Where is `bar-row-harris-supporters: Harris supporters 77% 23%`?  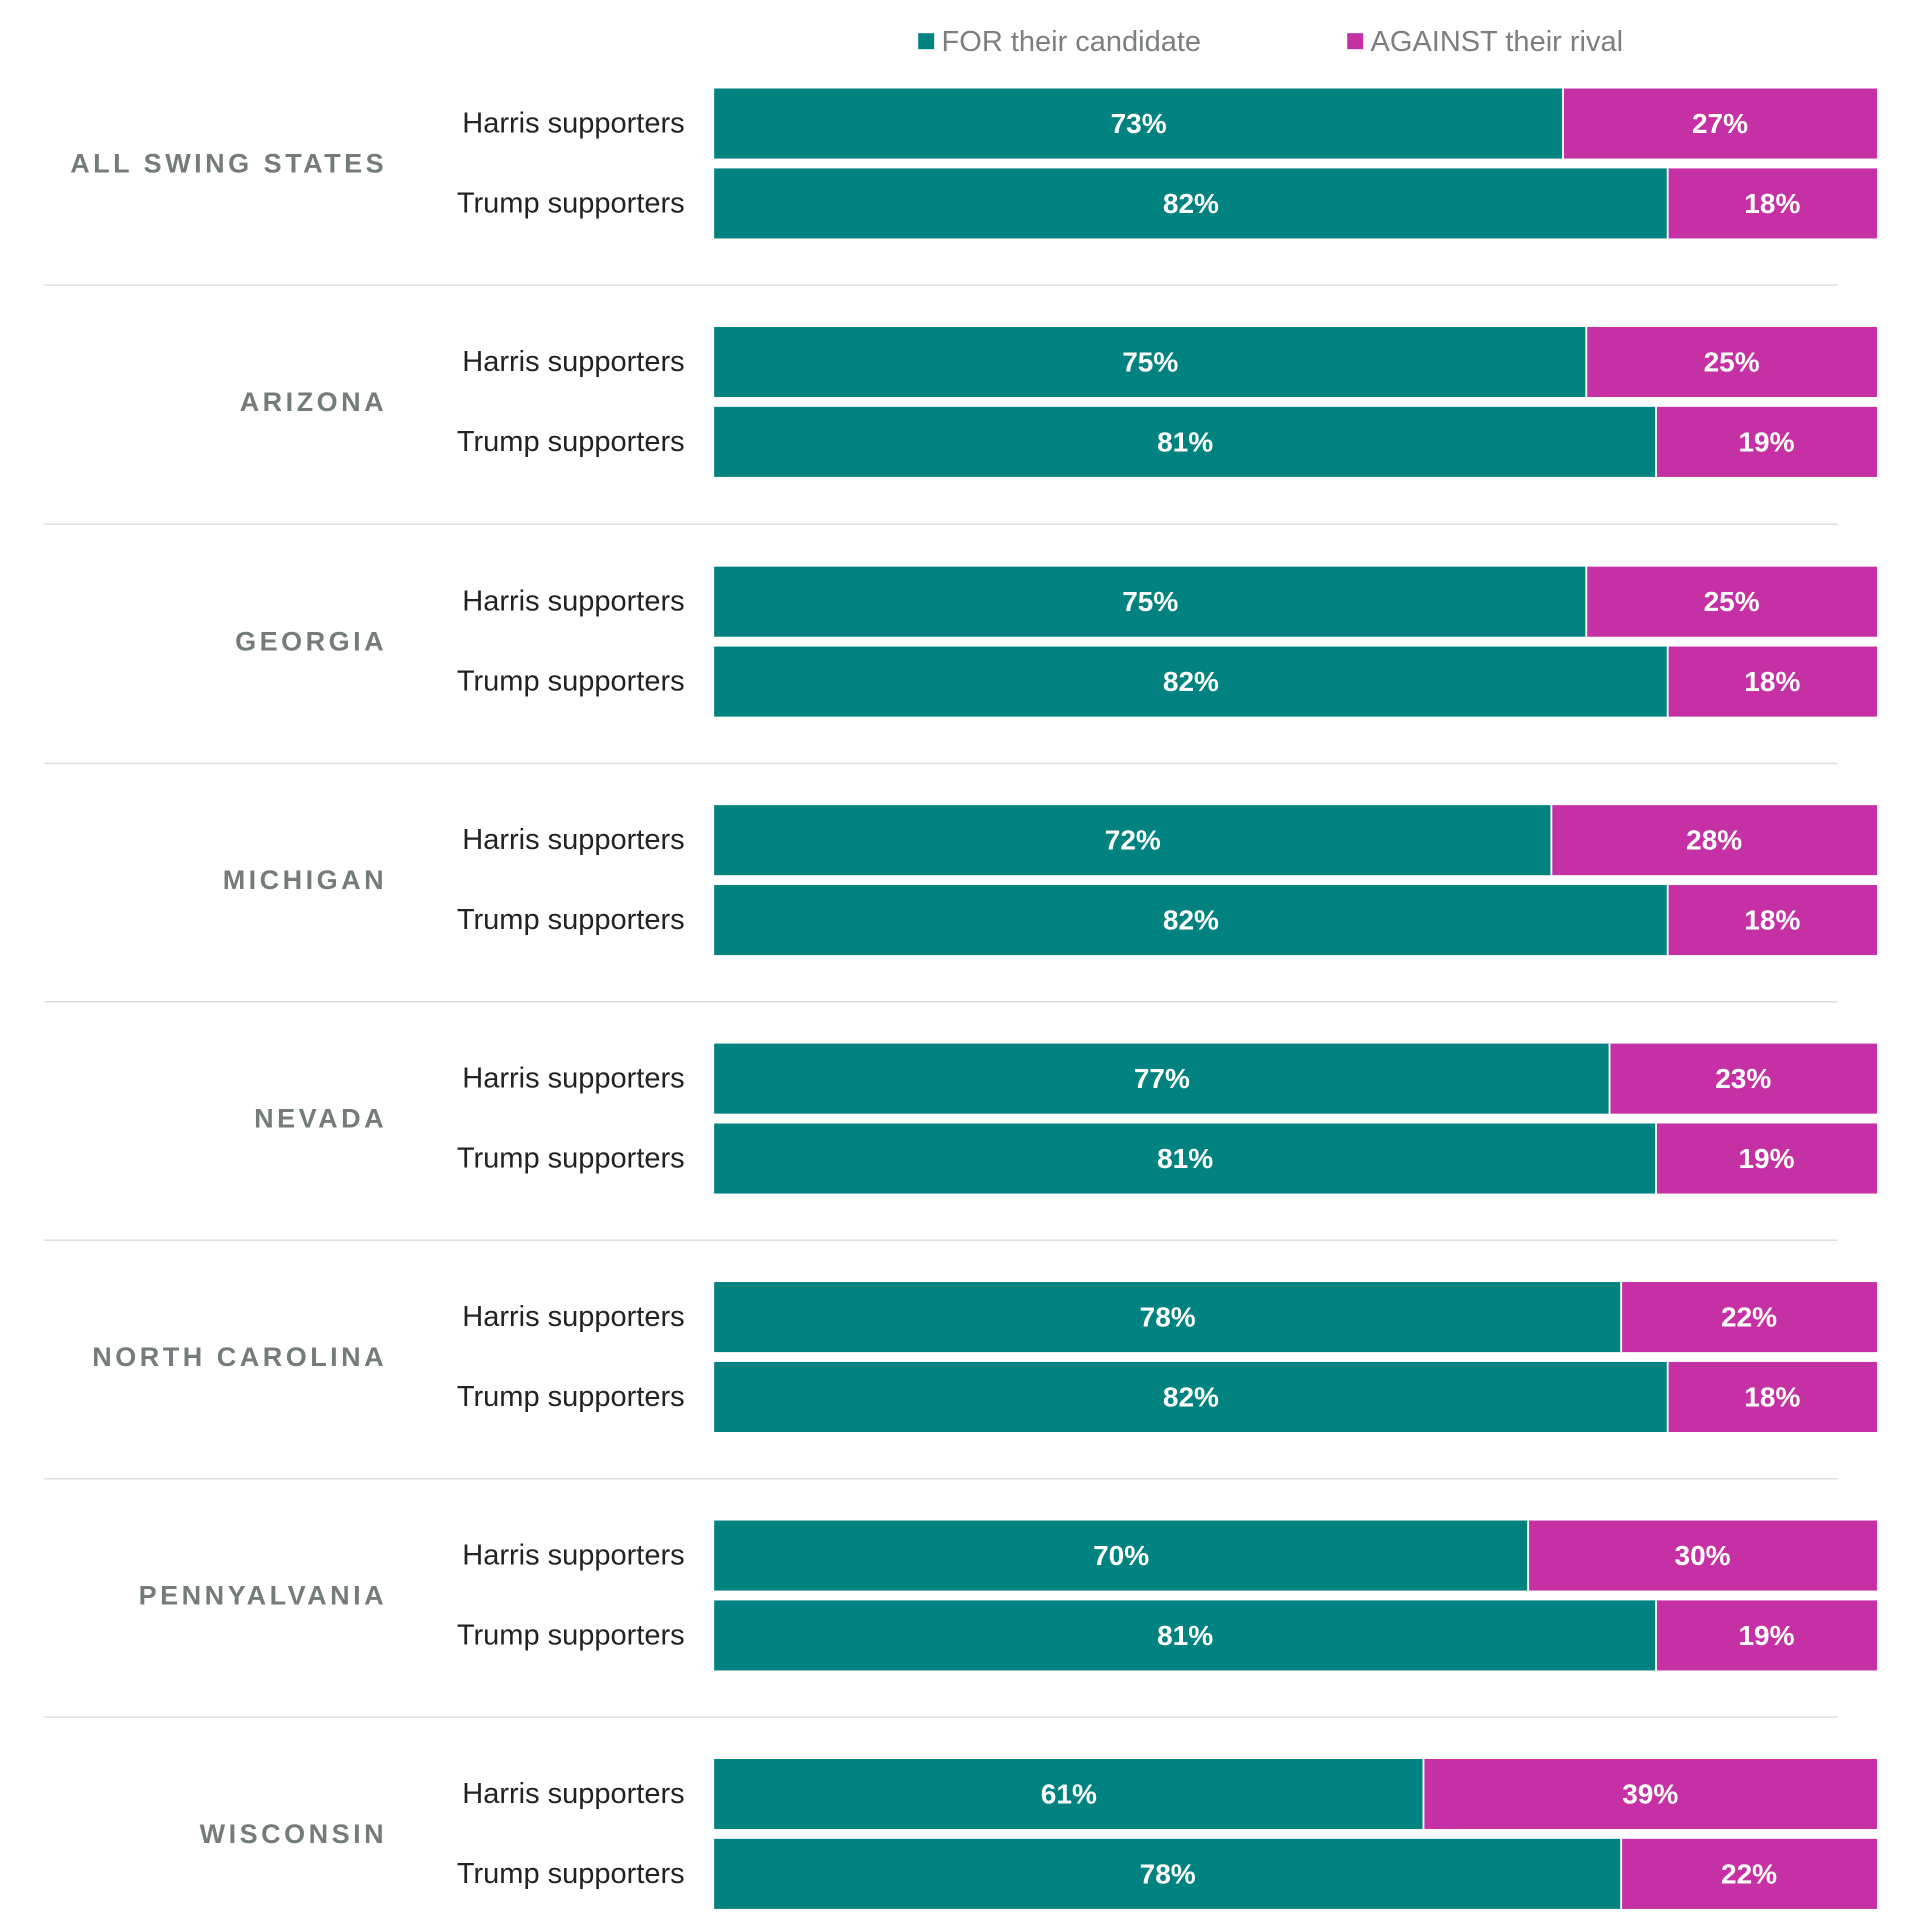 bar-row-harris-supporters: Harris supporters 77% 23% is located at coordinates (1169, 1078).